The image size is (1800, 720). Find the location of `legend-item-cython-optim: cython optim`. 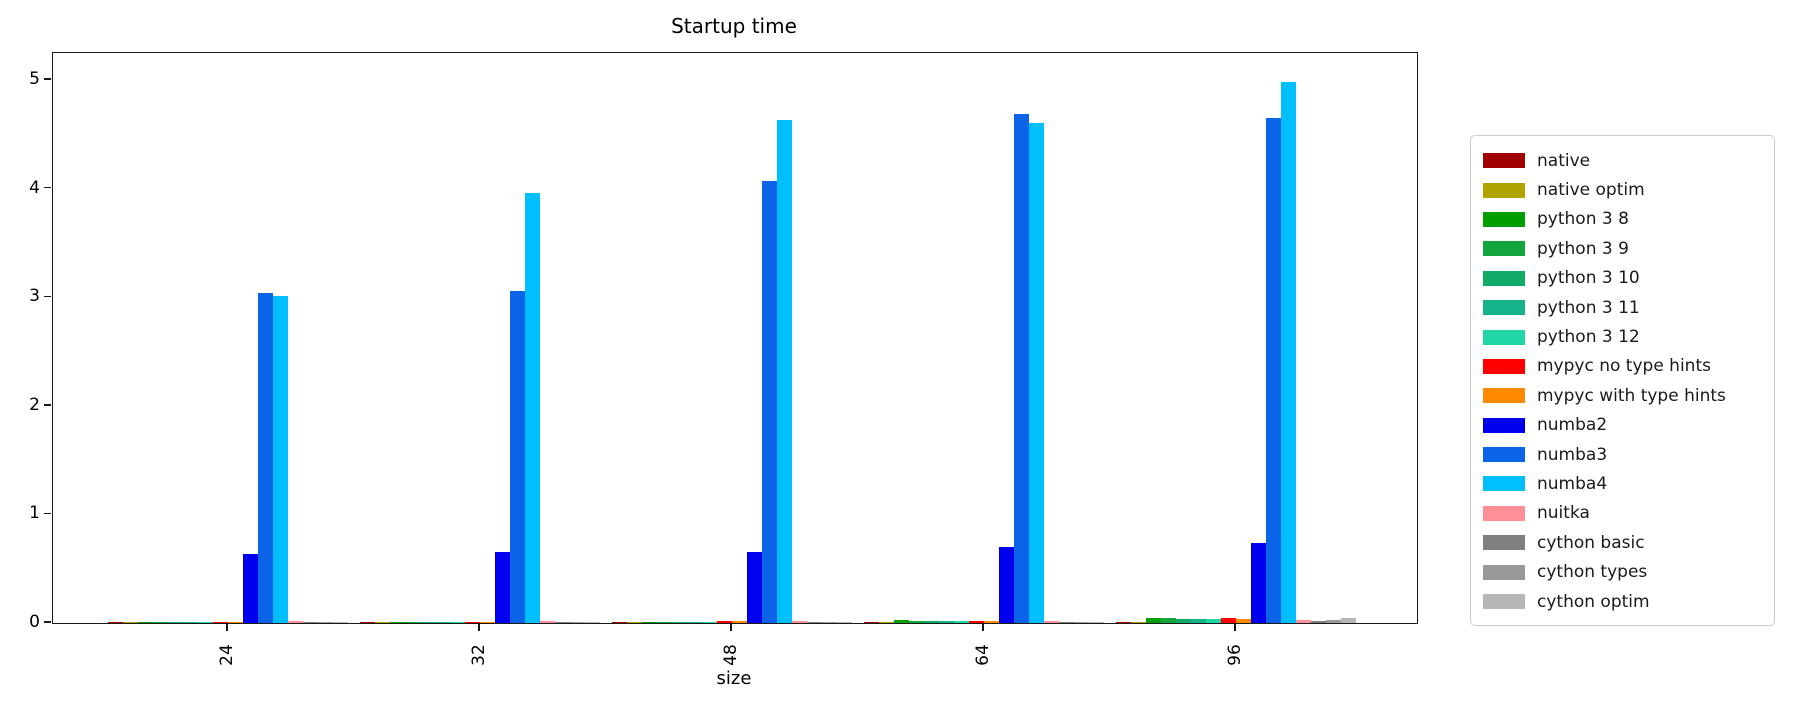

legend-item-cython-optim: cython optim is located at coordinates (1628, 601).